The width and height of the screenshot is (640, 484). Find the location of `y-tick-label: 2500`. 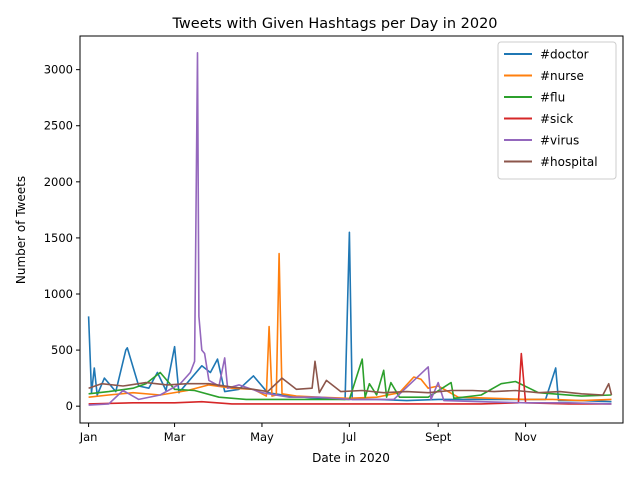

y-tick-label: 2500 is located at coordinates (58, 126).